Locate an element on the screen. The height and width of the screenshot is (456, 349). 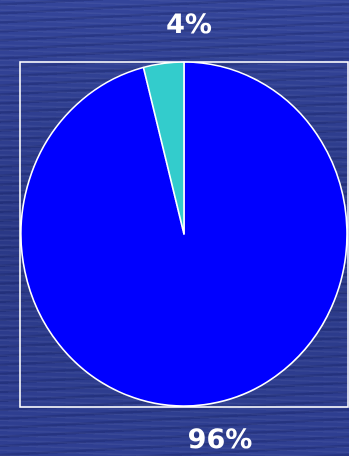
pie-slice-4-percent is located at coordinates (163, 148).